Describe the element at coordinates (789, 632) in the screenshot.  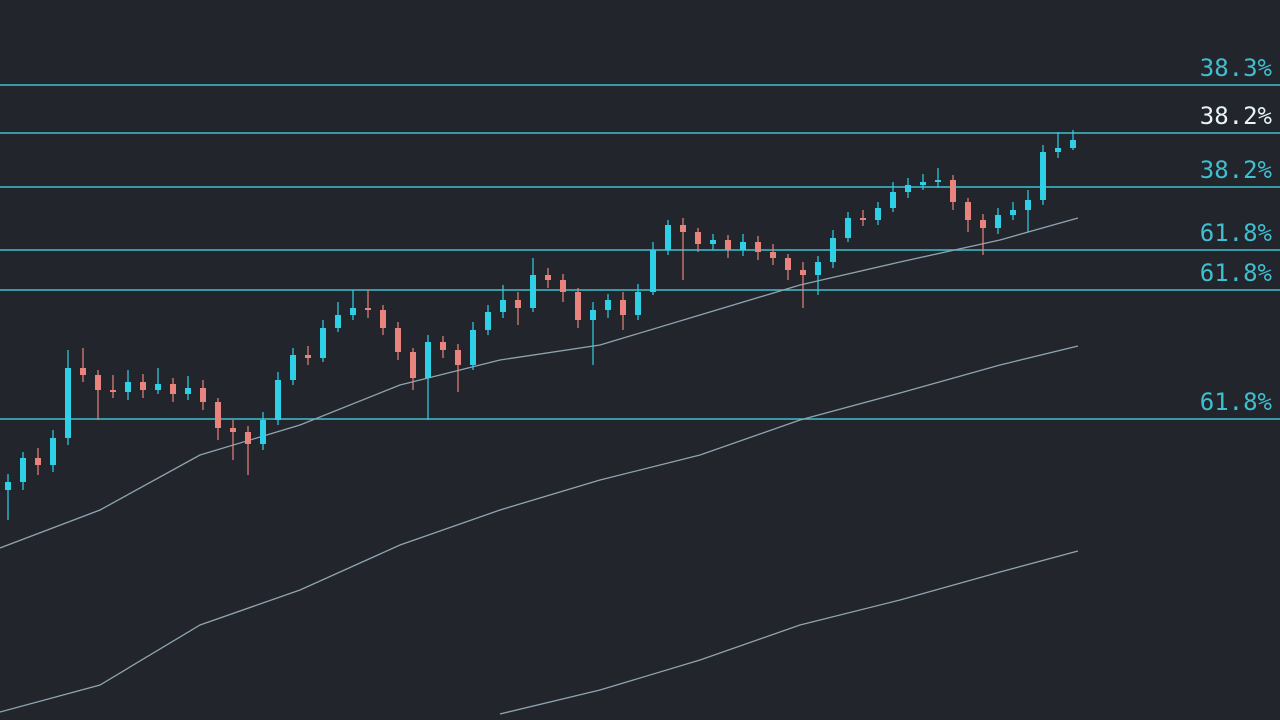
I see `moving-average` at that location.